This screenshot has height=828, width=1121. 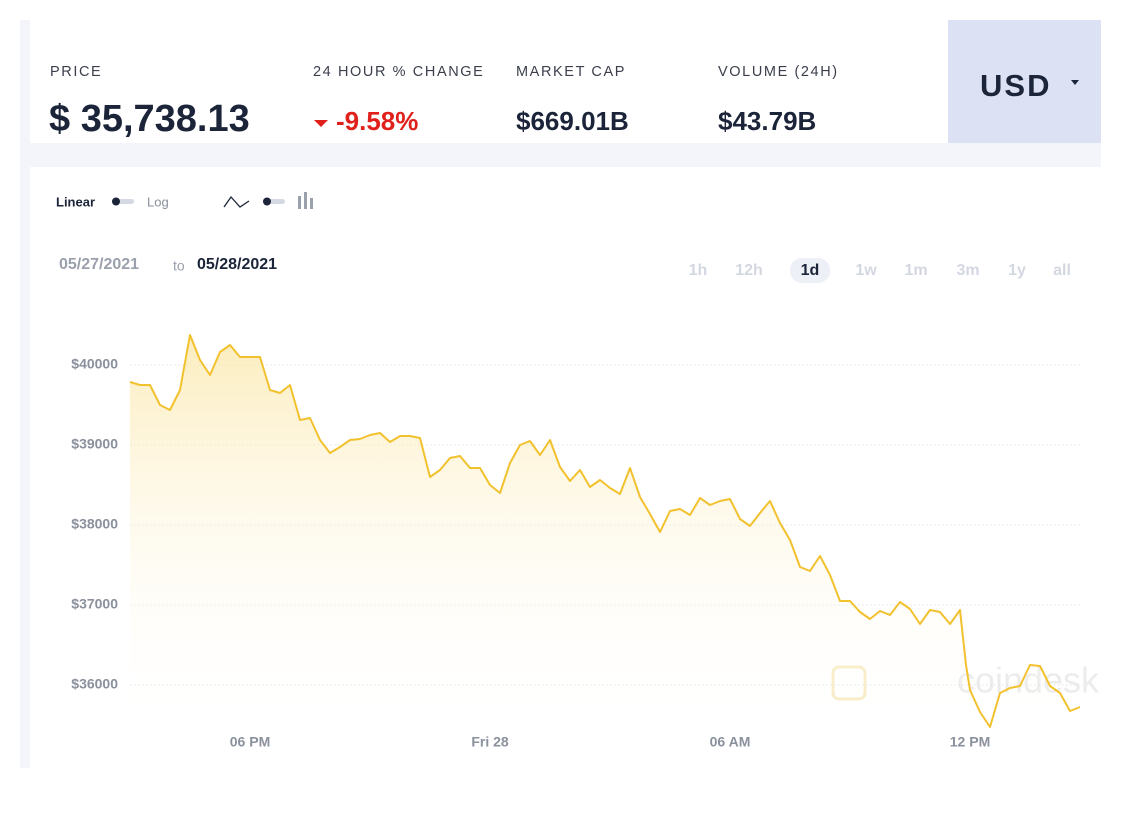 I want to click on range-button: 1w, so click(x=866, y=270).